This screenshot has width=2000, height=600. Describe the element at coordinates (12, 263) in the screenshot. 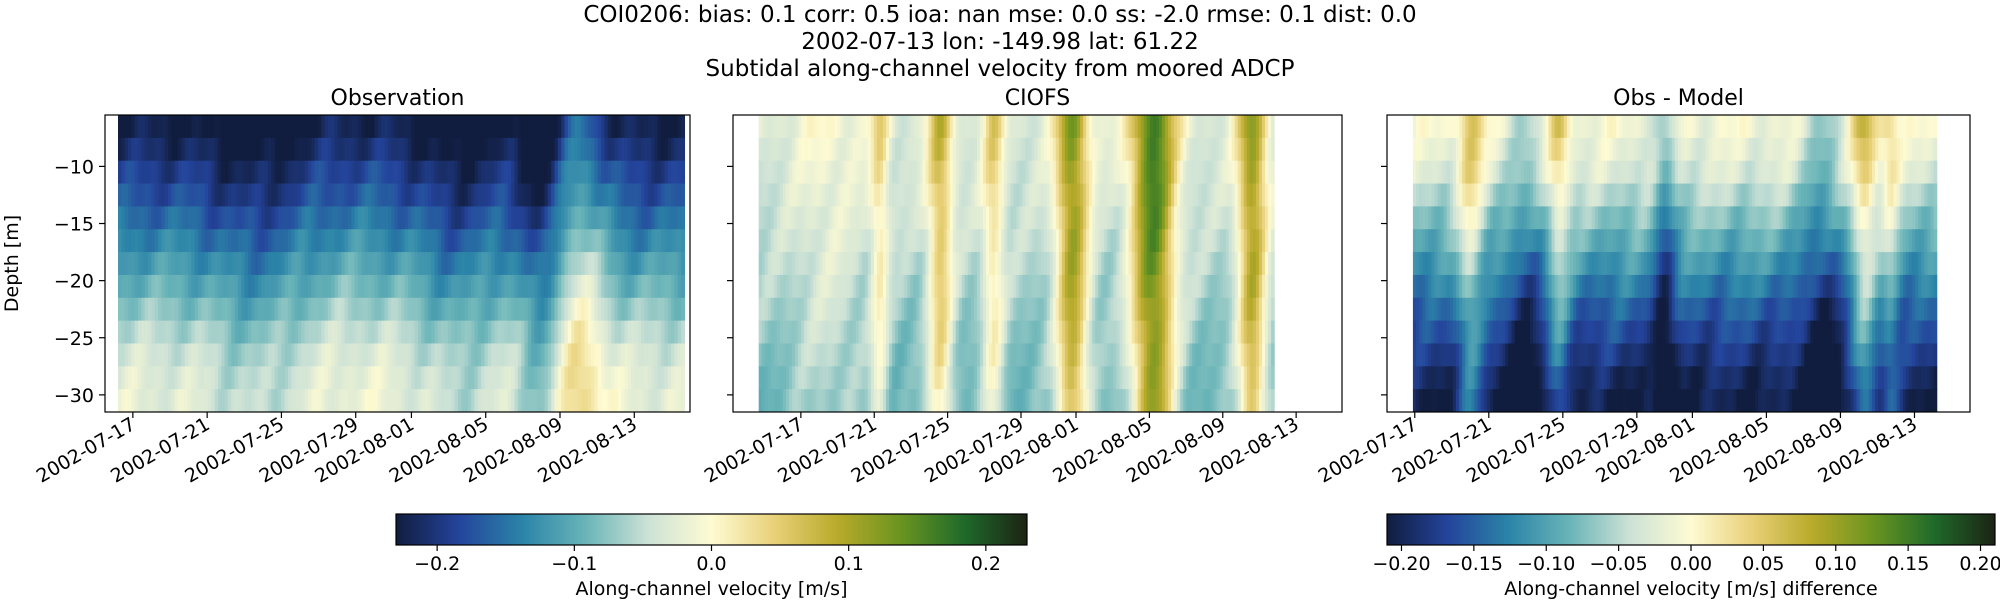

I see `y-axis-label: Depth [m]` at that location.